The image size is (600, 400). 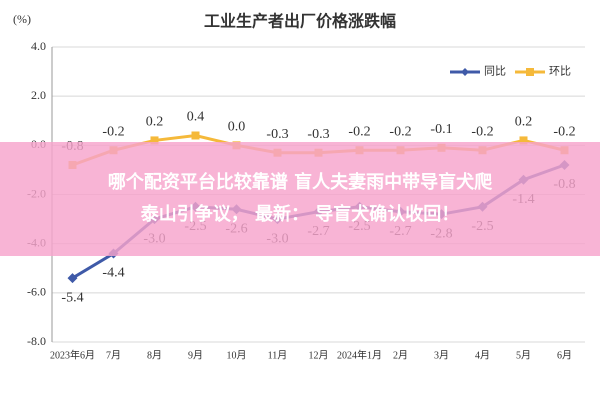 I want to click on x-tick-label: 2月, so click(x=400, y=355).